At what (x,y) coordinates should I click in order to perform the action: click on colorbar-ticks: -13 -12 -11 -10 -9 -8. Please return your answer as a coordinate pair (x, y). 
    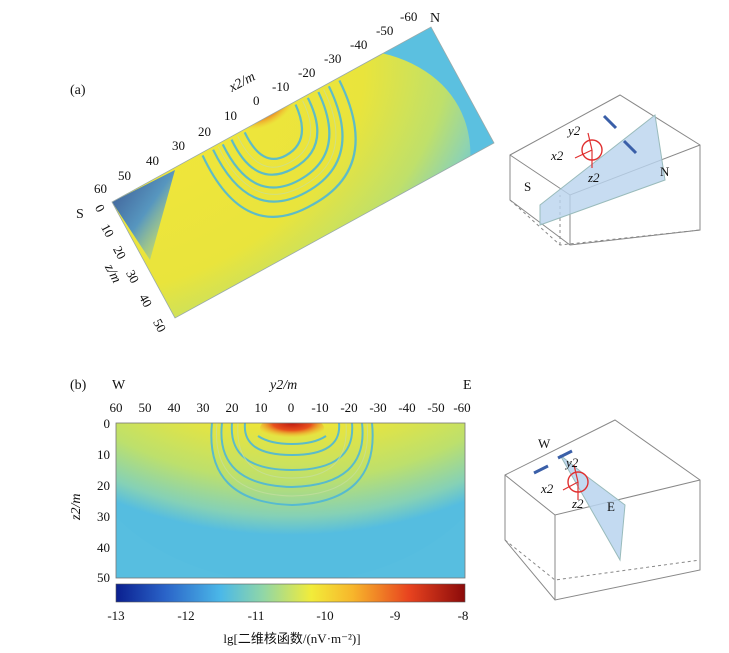
    Looking at the image, I should click on (287, 615).